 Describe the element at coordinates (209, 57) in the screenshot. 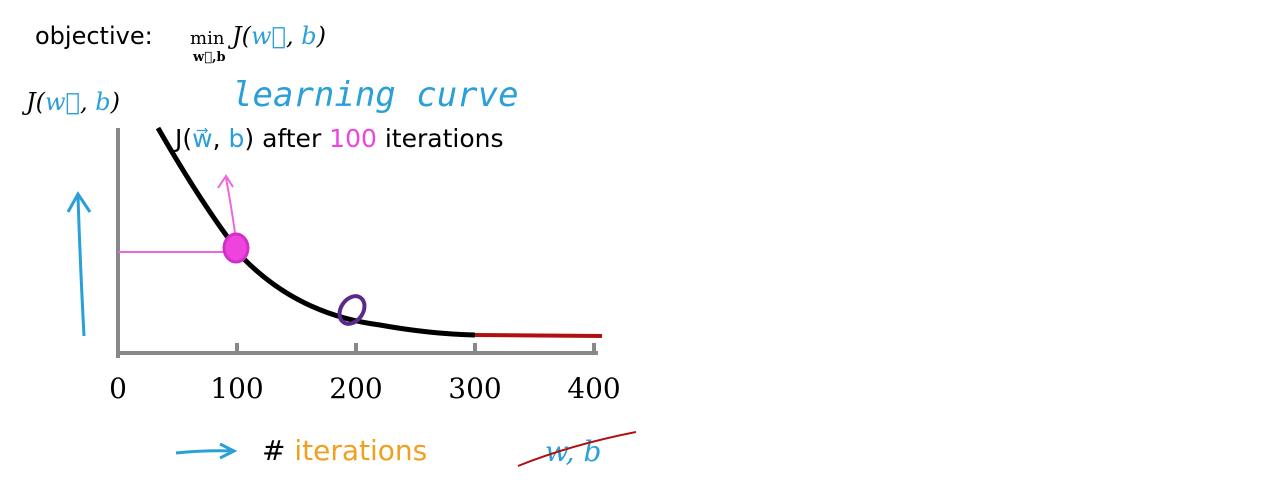

I see `objective-subscript: w⃗,b` at that location.